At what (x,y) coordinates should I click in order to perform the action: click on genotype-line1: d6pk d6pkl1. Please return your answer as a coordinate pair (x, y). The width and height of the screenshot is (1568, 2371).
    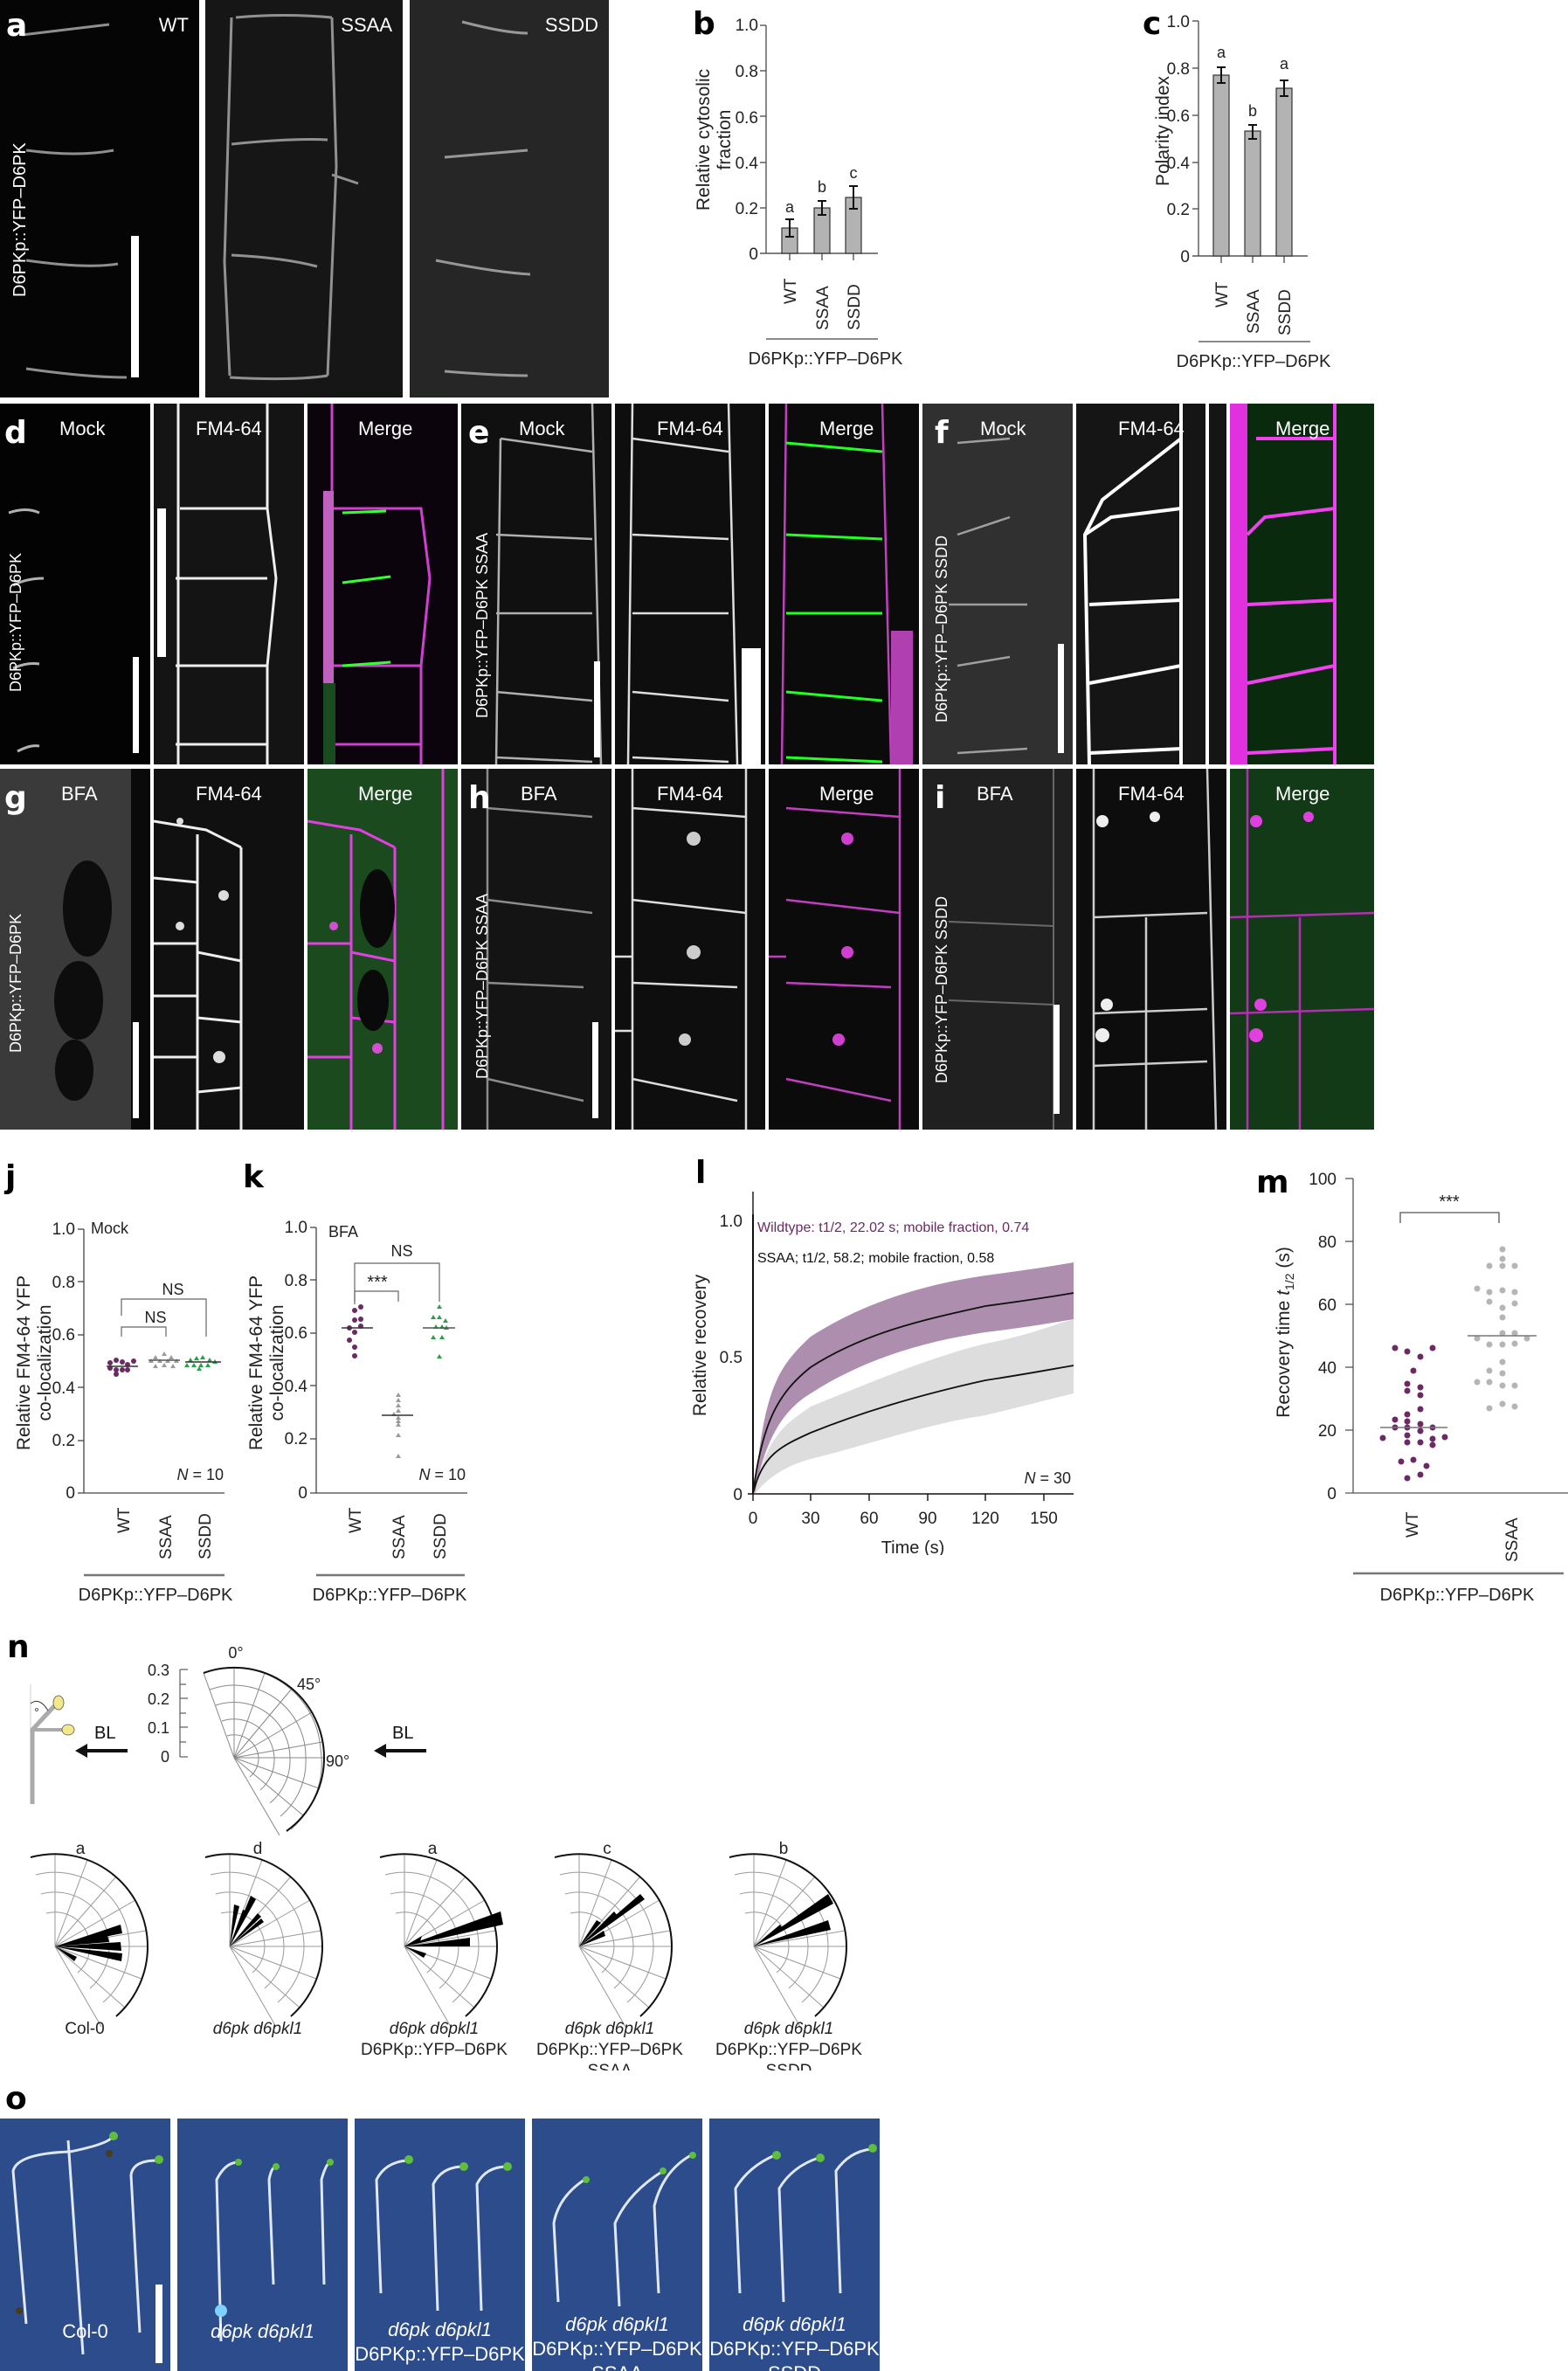
    Looking at the image, I should click on (440, 2329).